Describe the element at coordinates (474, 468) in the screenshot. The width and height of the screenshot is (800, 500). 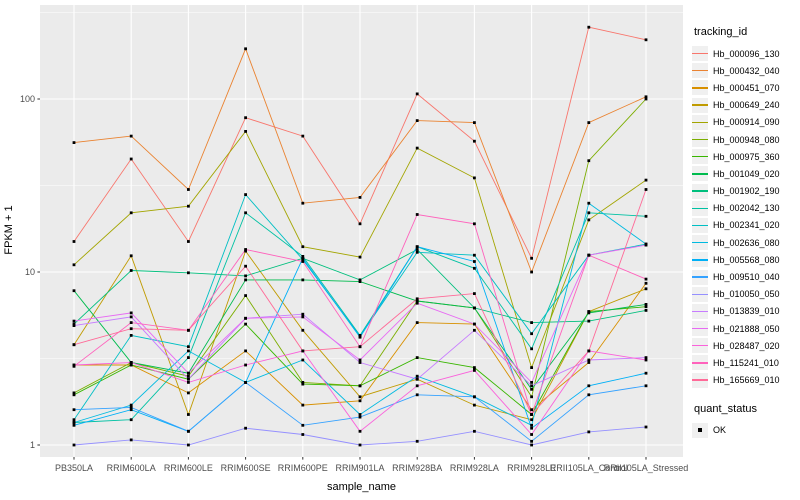
I see `x-tick-label: RRIM928LA` at that location.